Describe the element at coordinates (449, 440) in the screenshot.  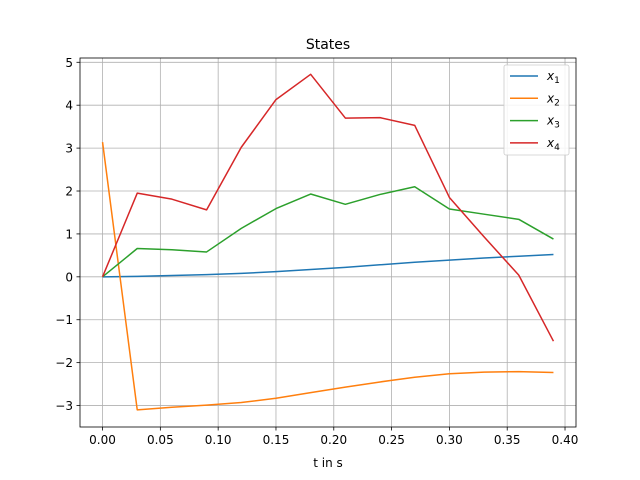
I see `x-tick-label: 0.30` at that location.